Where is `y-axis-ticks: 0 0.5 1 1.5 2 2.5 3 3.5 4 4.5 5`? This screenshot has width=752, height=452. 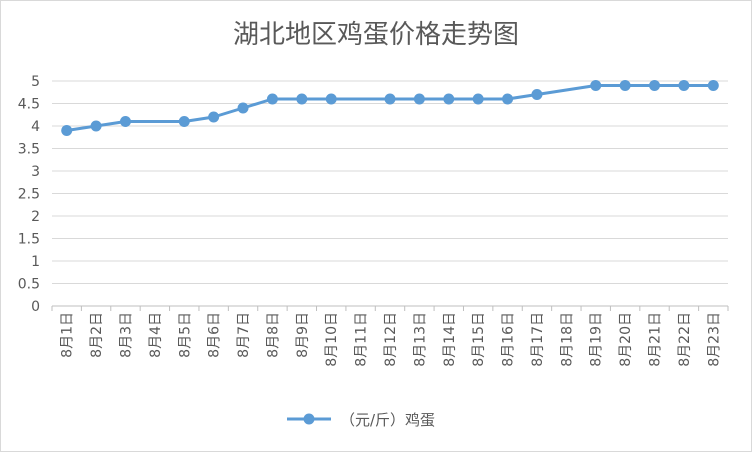
y-axis-ticks: 0 0.5 1 1.5 2 2.5 3 3.5 4 4.5 5 is located at coordinates (29, 194).